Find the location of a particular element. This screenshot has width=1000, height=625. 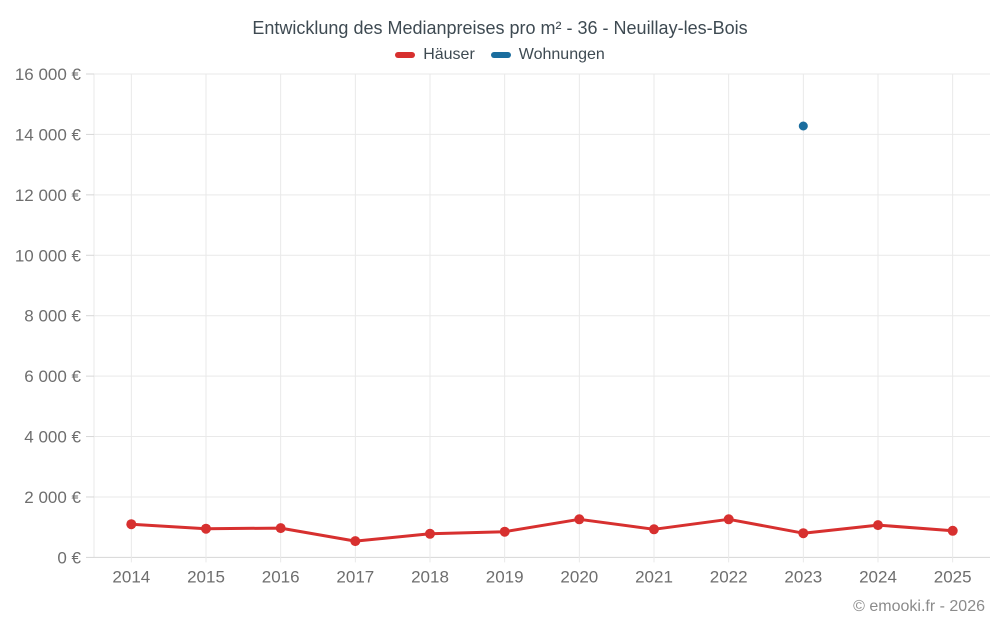

x-axis-label: 2020 is located at coordinates (579, 576).